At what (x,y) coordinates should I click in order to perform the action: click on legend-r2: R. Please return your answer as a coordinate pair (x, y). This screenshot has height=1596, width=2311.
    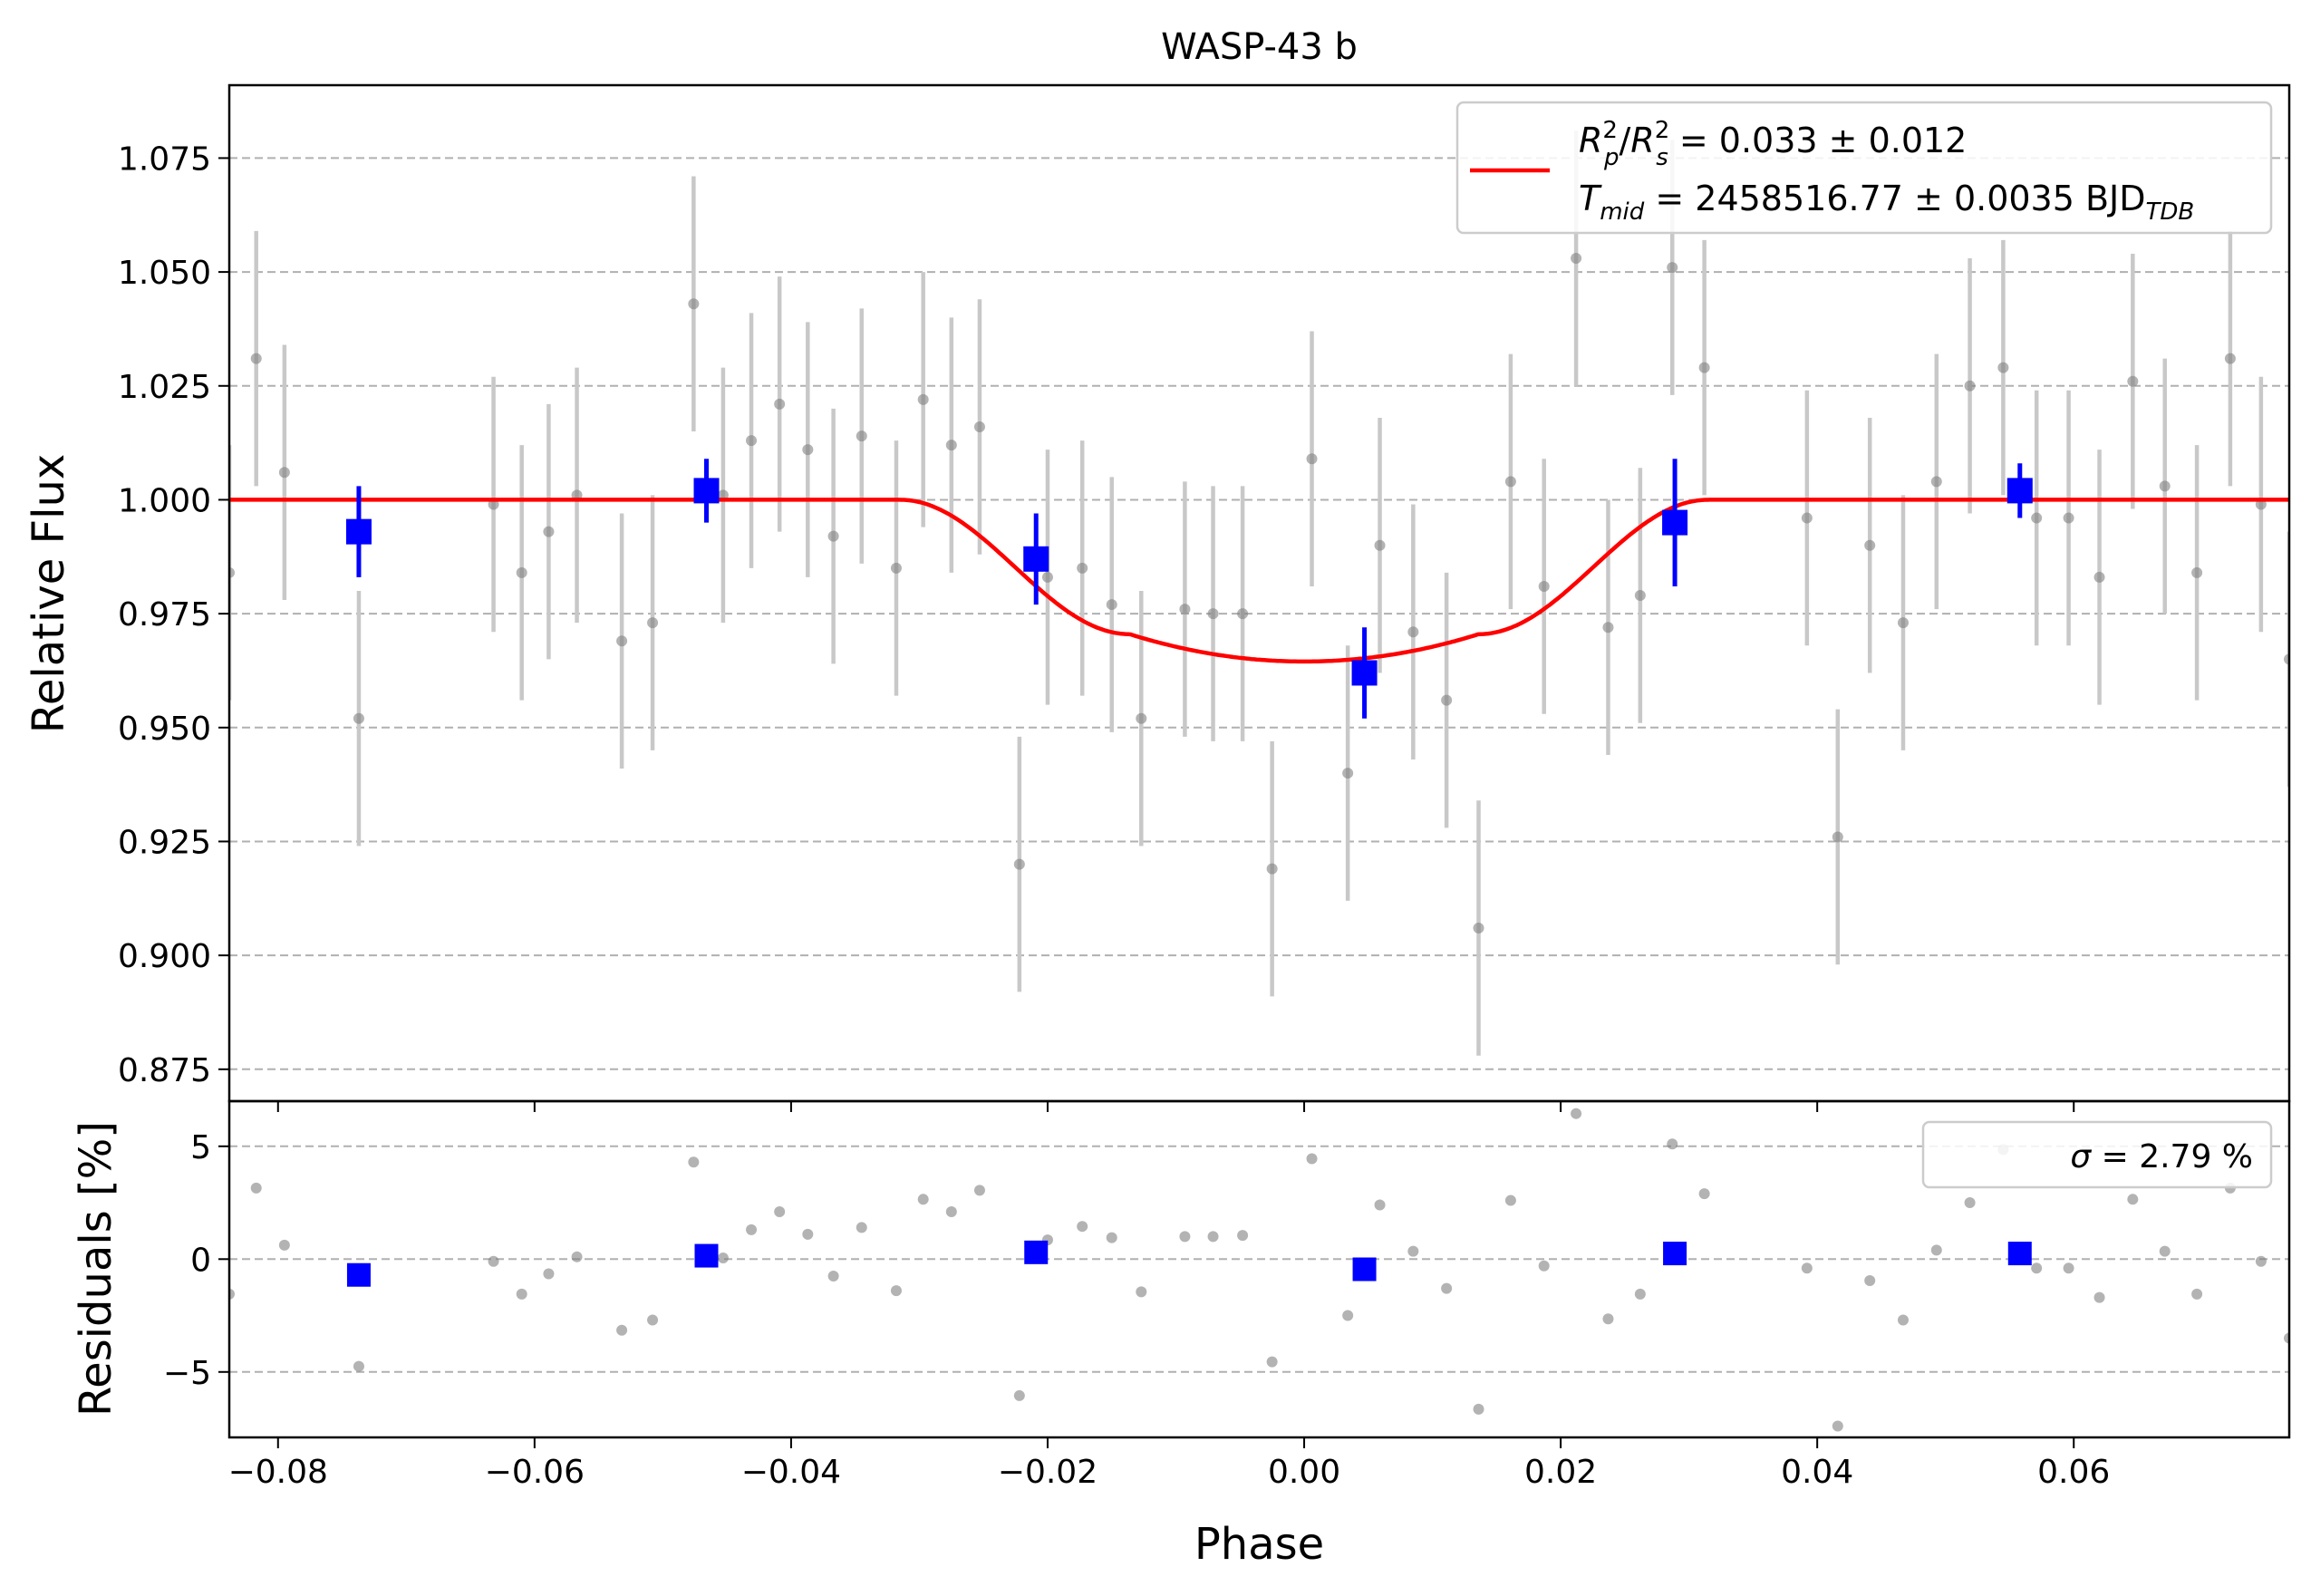
    Looking at the image, I should click on (1642, 140).